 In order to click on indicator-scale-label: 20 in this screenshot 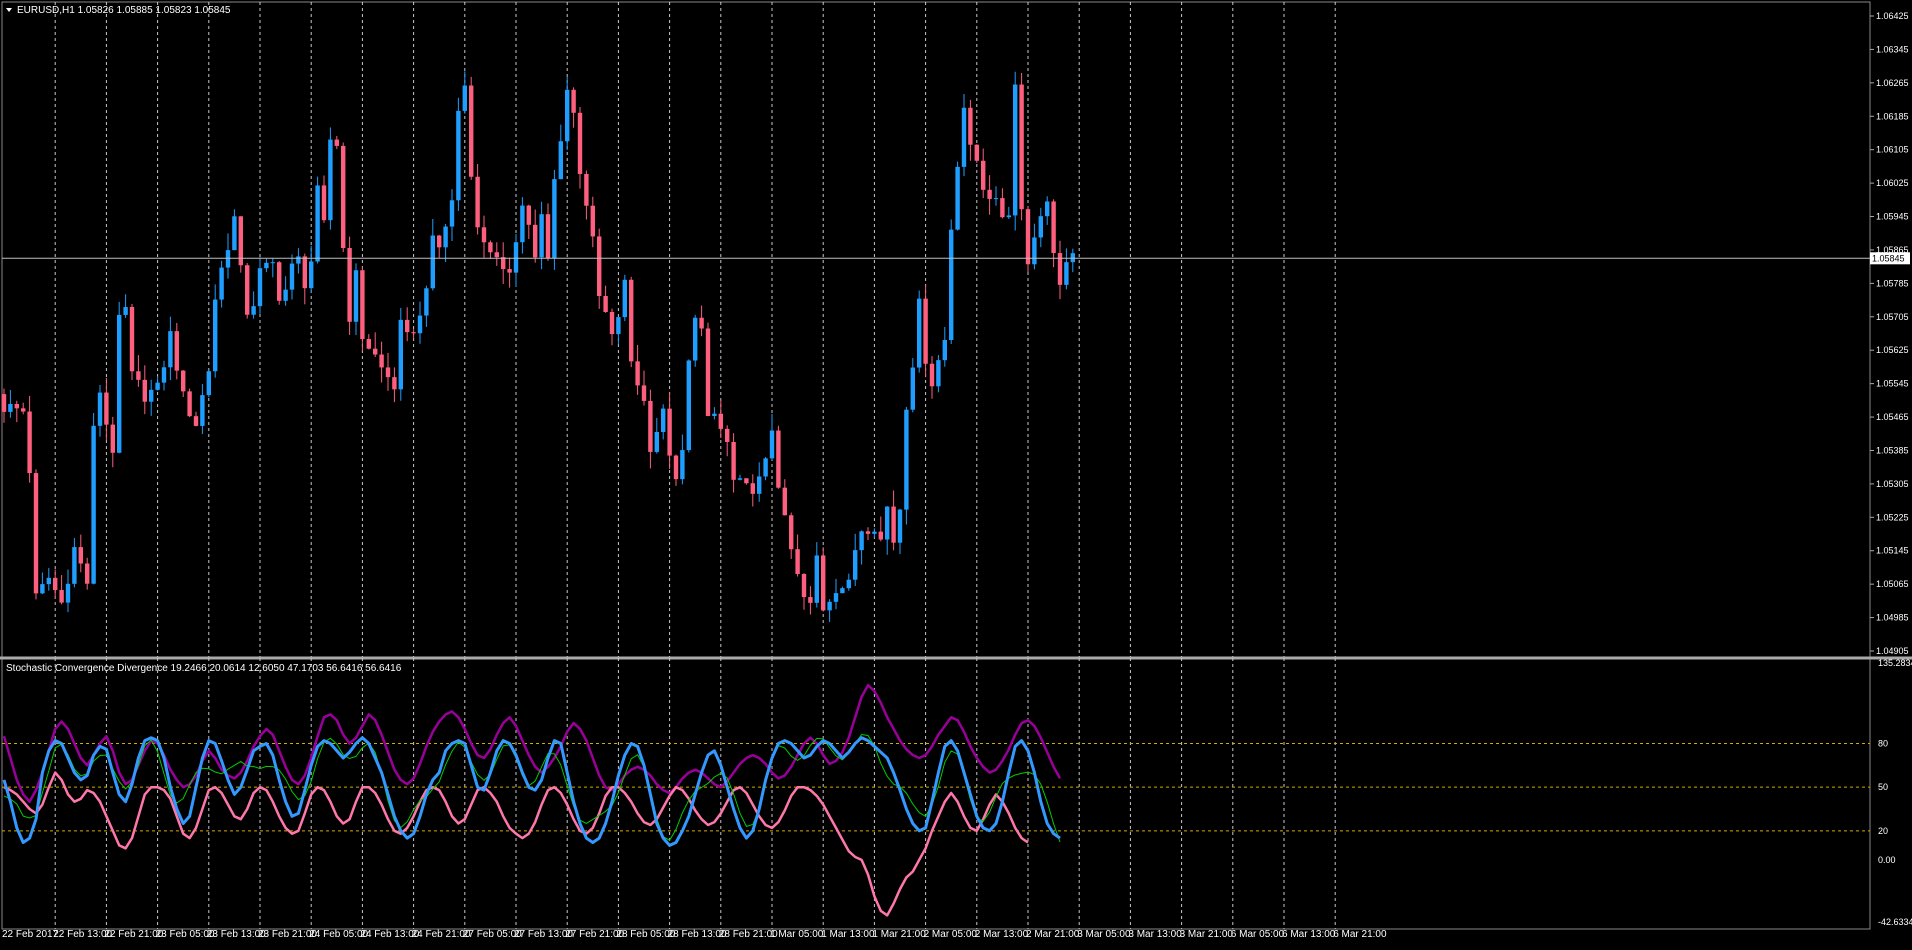, I will do `click(1883, 831)`.